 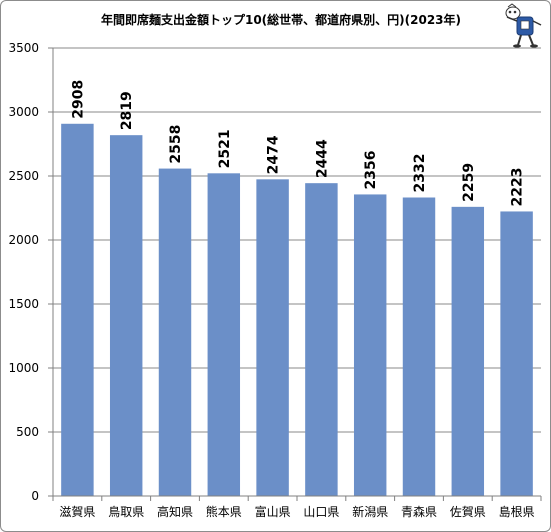 What do you see at coordinates (23, 368) in the screenshot?
I see `y-tick-label: 1000` at bounding box center [23, 368].